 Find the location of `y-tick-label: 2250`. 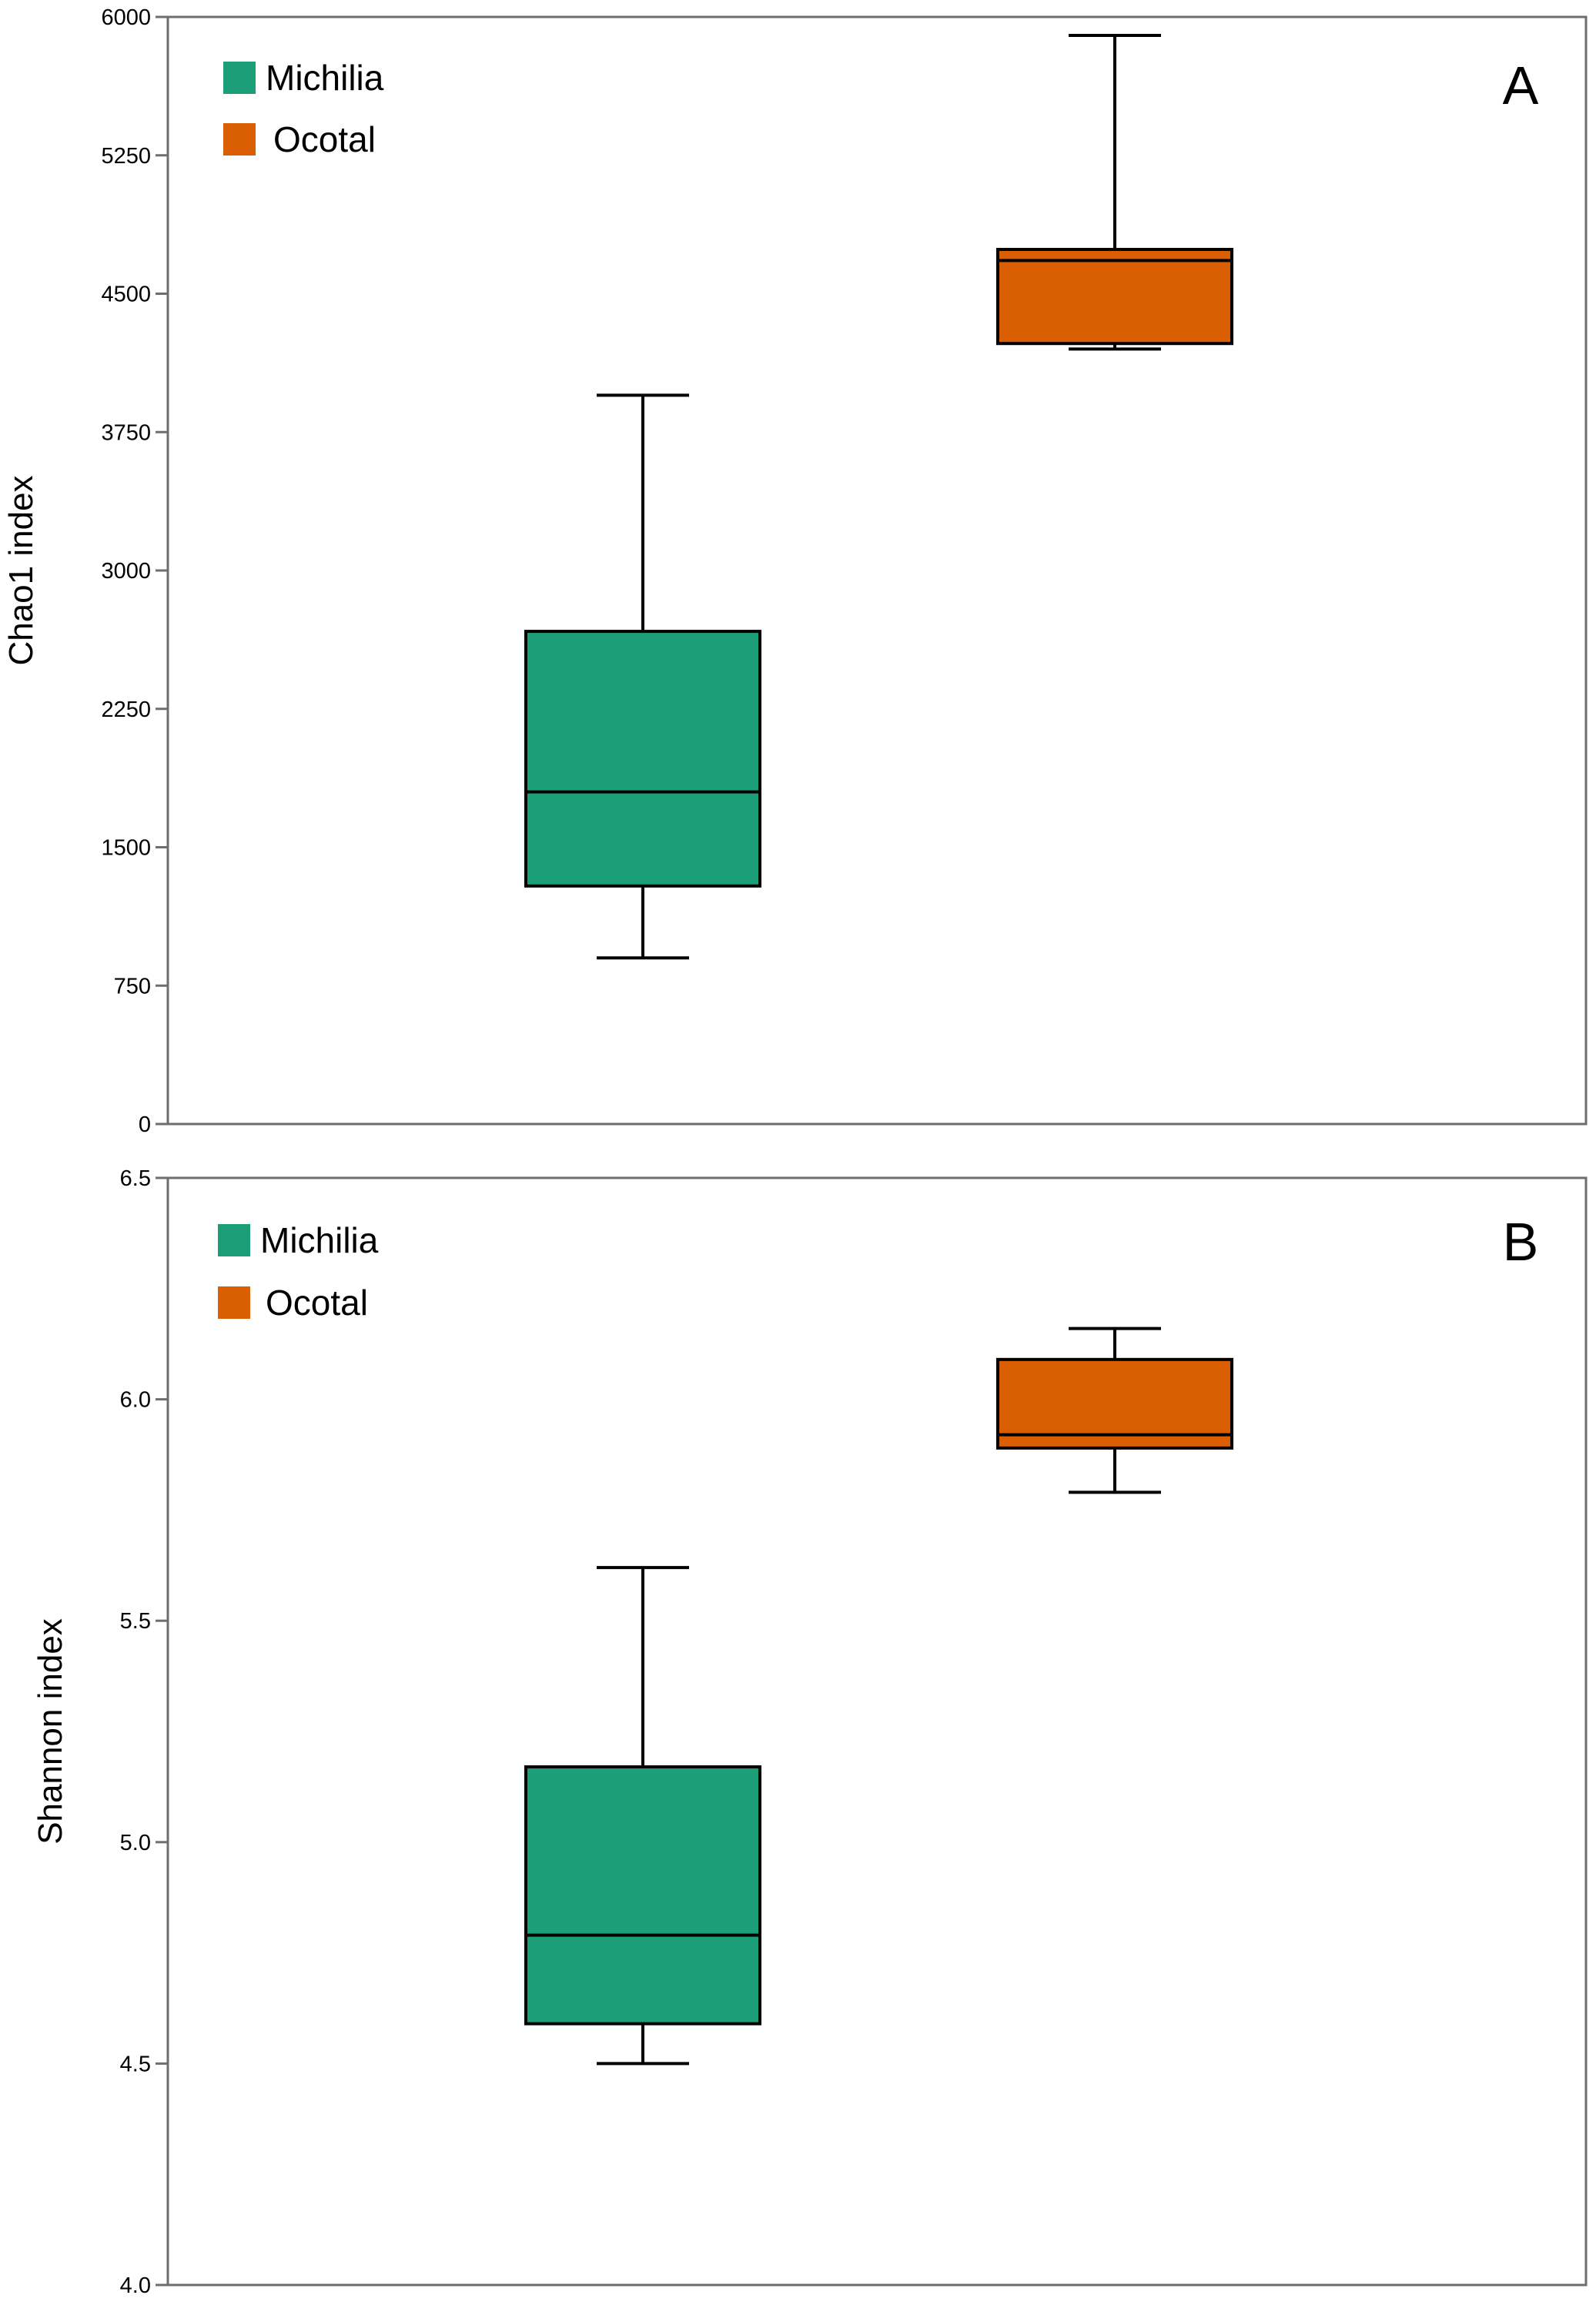

y-tick-label: 2250 is located at coordinates (126, 710).